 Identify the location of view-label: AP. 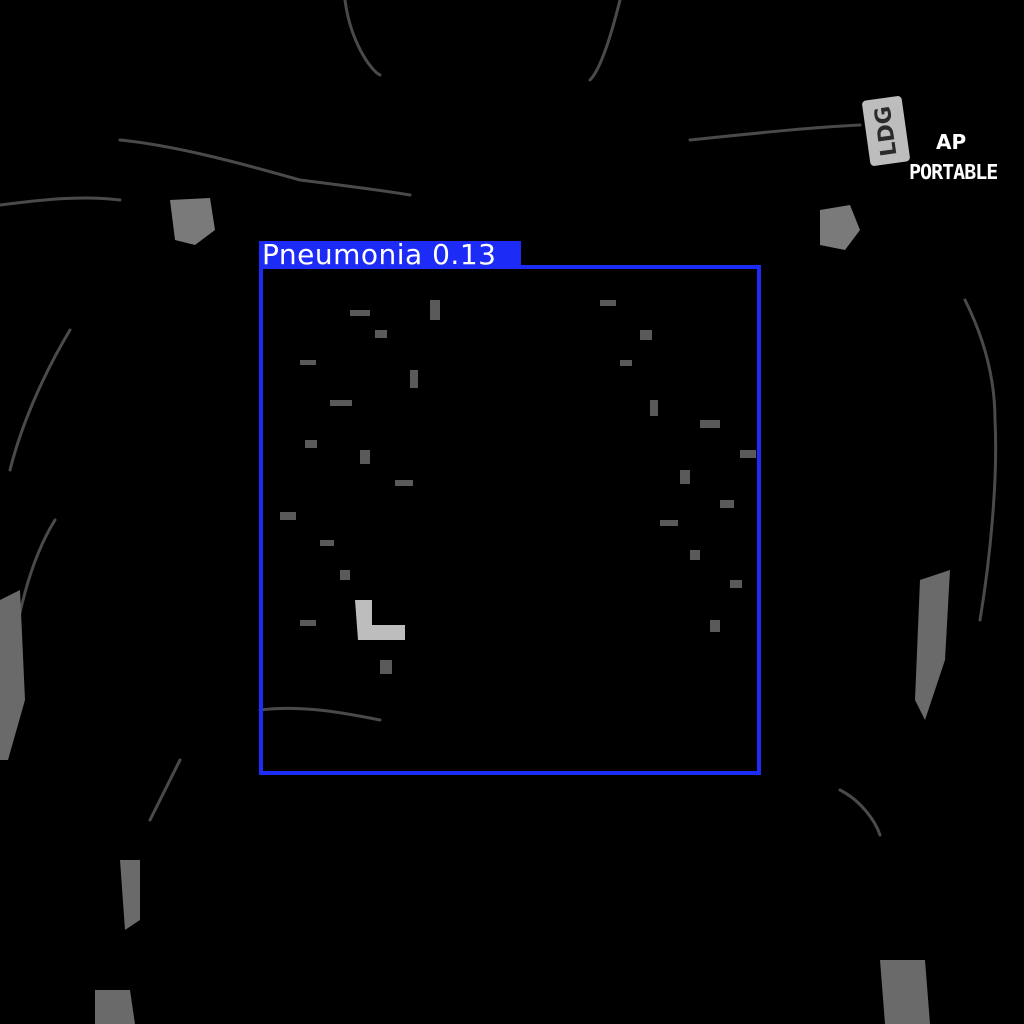
(951, 142).